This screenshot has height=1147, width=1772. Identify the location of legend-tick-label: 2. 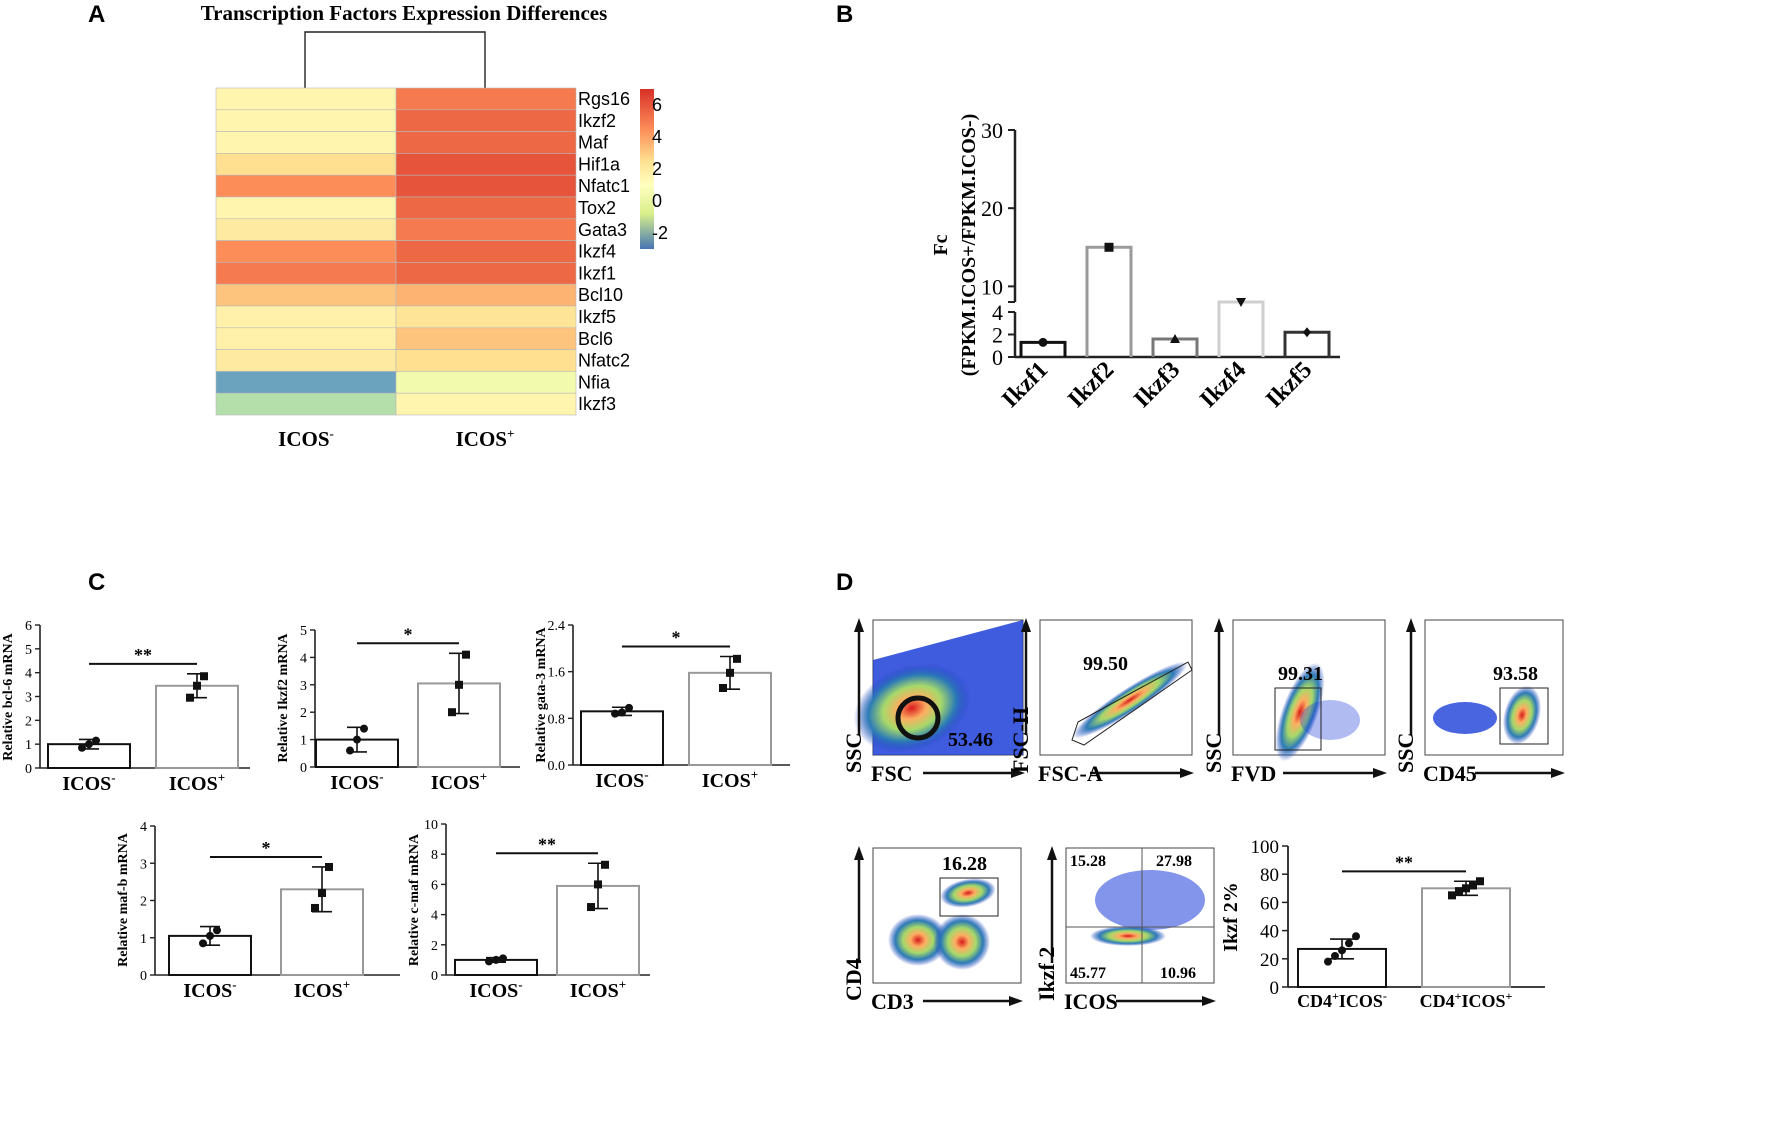
(657, 169).